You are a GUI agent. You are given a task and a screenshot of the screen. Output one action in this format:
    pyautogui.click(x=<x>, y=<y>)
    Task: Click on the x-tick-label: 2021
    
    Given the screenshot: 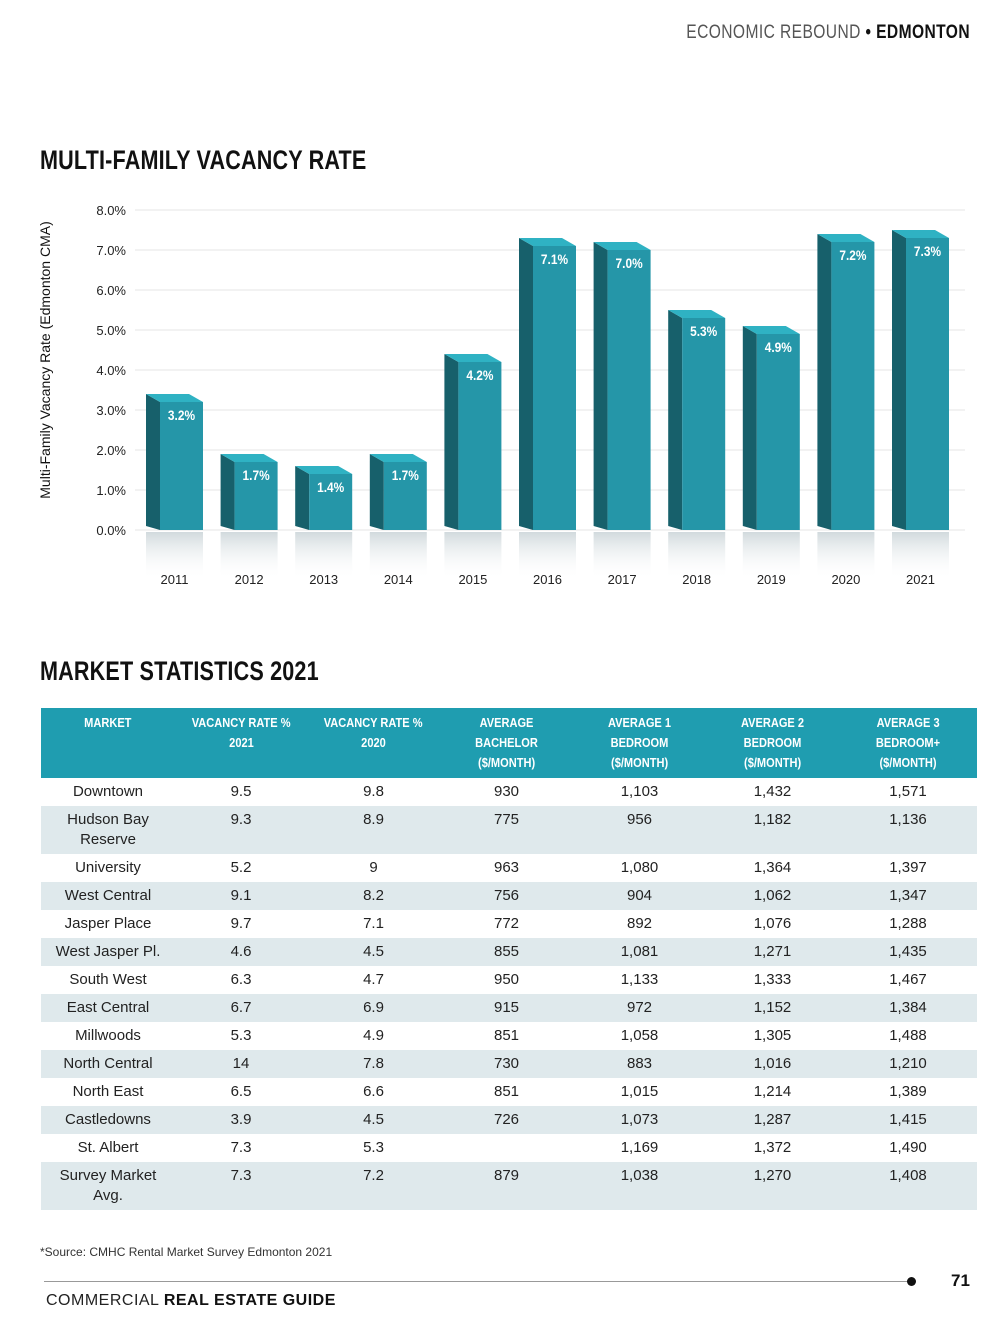 What is the action you would take?
    pyautogui.click(x=920, y=579)
    